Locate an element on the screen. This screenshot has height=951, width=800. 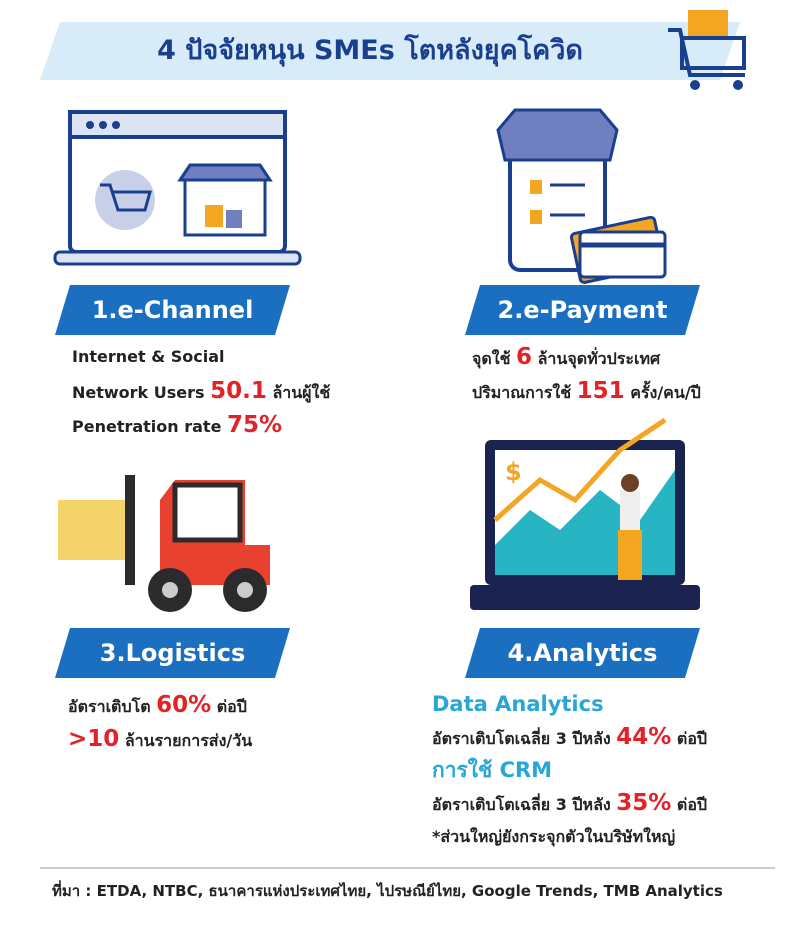
laptop-shop is located at coordinates (177, 188).